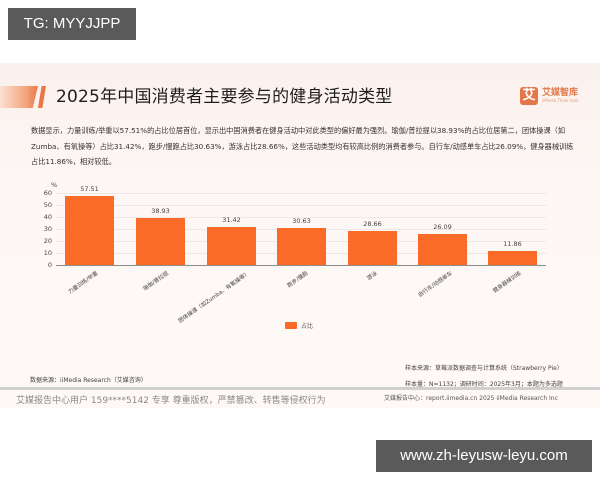 Image resolution: width=600 pixels, height=480 pixels. I want to click on y-axis-tick: 50, so click(47, 205).